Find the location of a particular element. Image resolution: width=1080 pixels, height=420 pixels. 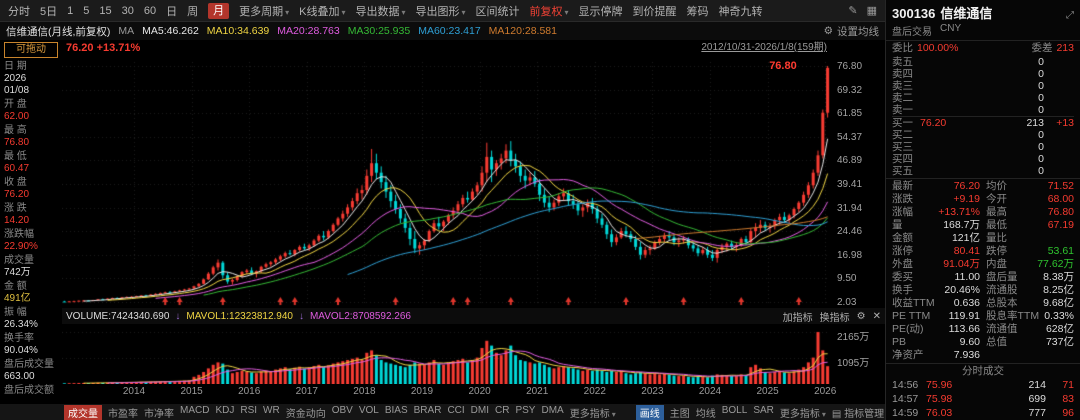

stat-value: 113.66 is located at coordinates (964, 329).